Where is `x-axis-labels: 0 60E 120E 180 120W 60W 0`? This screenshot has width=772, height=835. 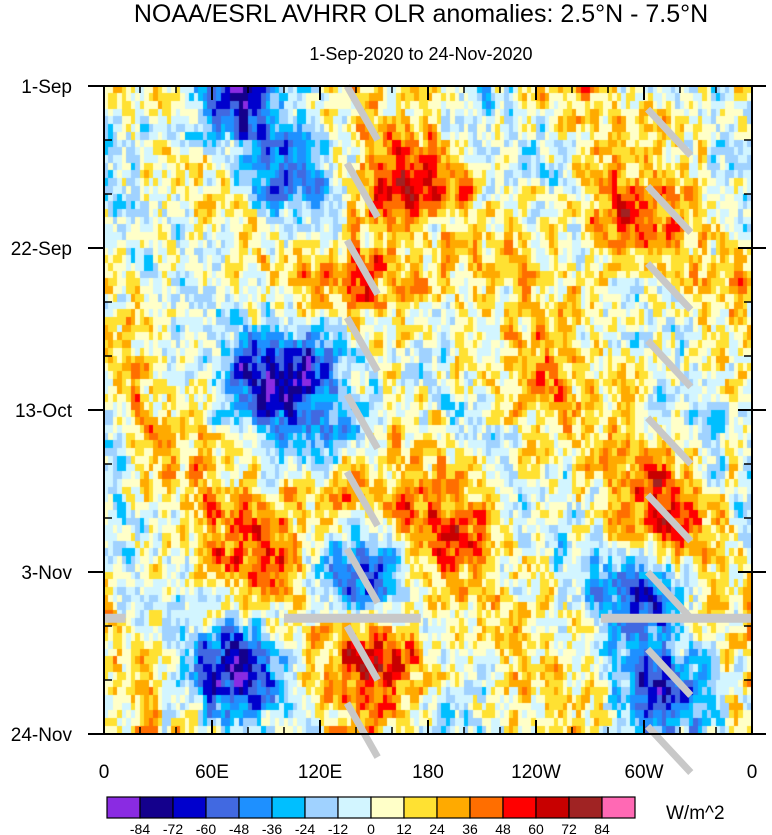 x-axis-labels: 0 60E 120E 180 120W 60W 0 is located at coordinates (428, 772).